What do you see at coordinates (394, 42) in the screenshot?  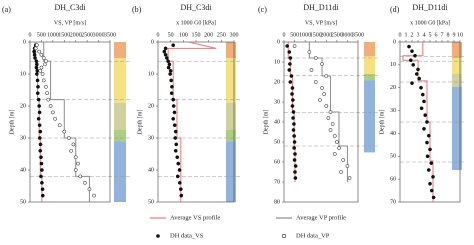 I see `y-tick-label: 0` at bounding box center [394, 42].